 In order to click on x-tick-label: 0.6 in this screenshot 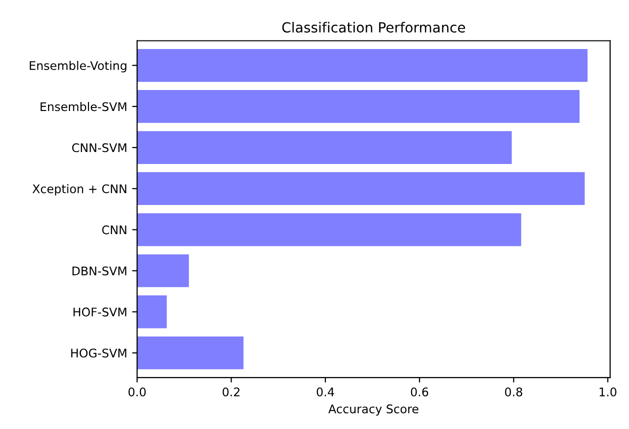, I will do `click(419, 391)`.